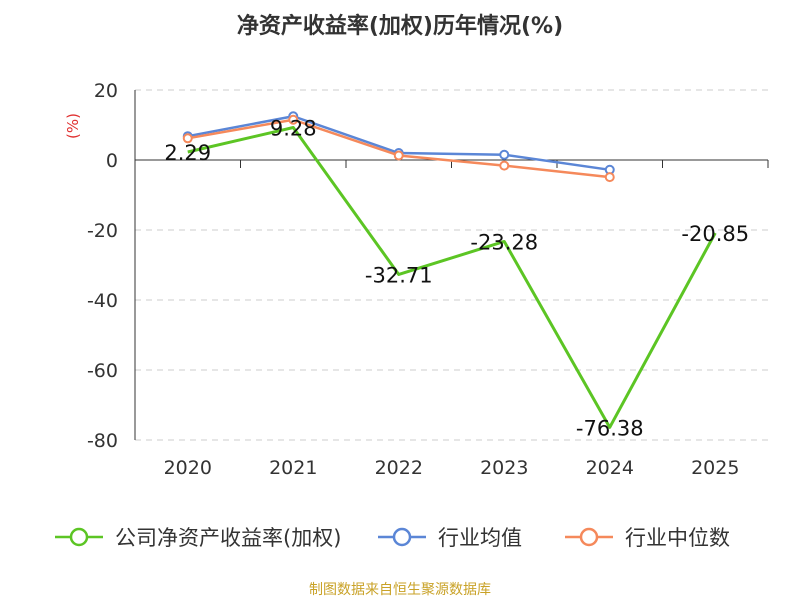  What do you see at coordinates (677, 538) in the screenshot?
I see `legend-label-2: 行业中位数` at bounding box center [677, 538].